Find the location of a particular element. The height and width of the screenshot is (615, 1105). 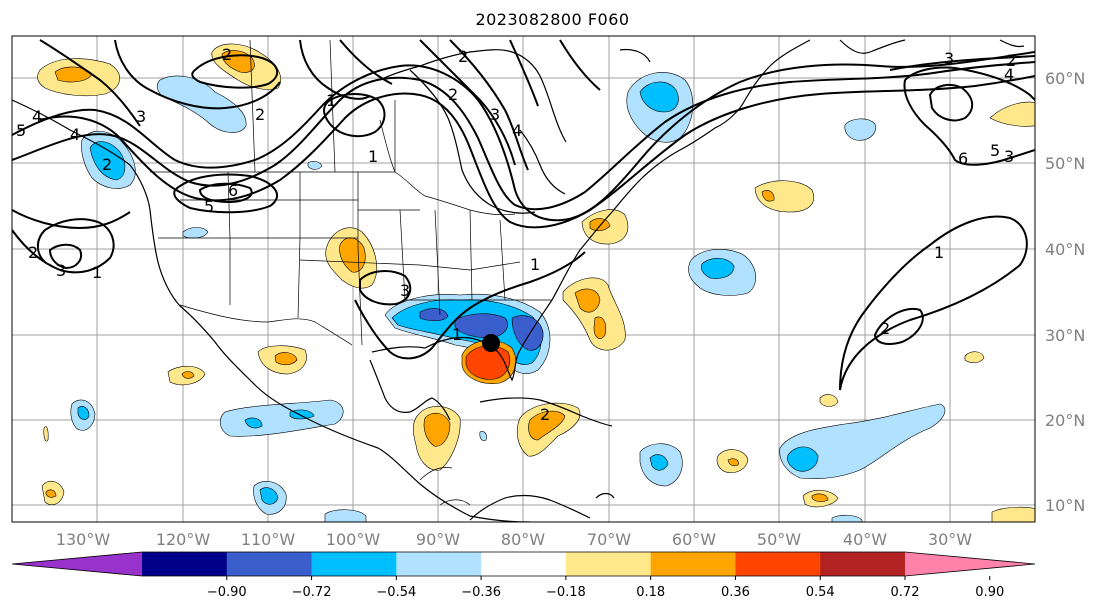

colorbar-tick-label: 0.18 is located at coordinates (650, 592).